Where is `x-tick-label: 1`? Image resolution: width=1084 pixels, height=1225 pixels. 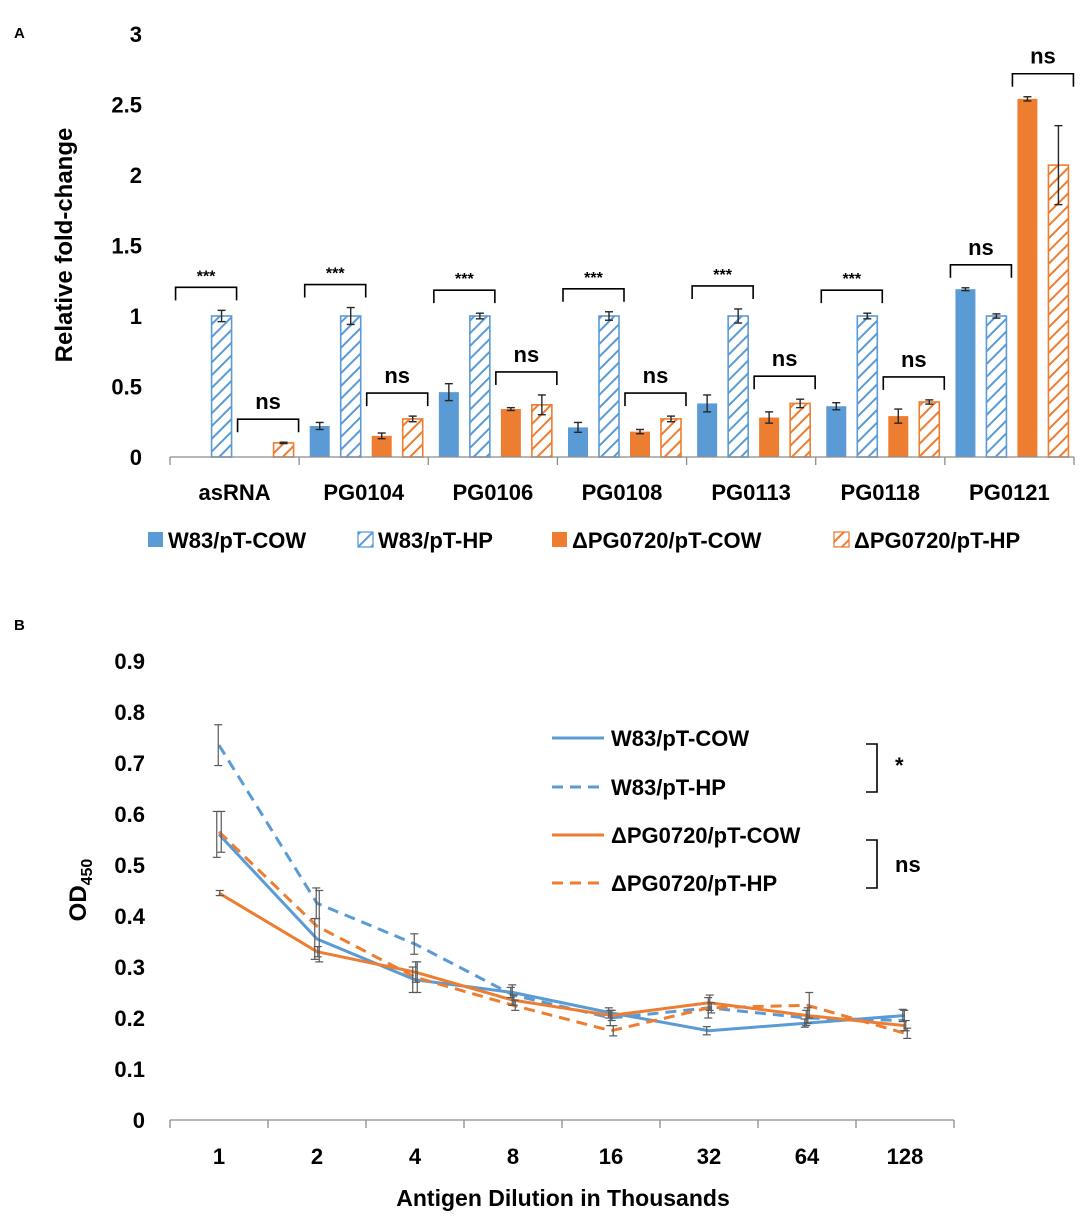 x-tick-label: 1 is located at coordinates (219, 1156).